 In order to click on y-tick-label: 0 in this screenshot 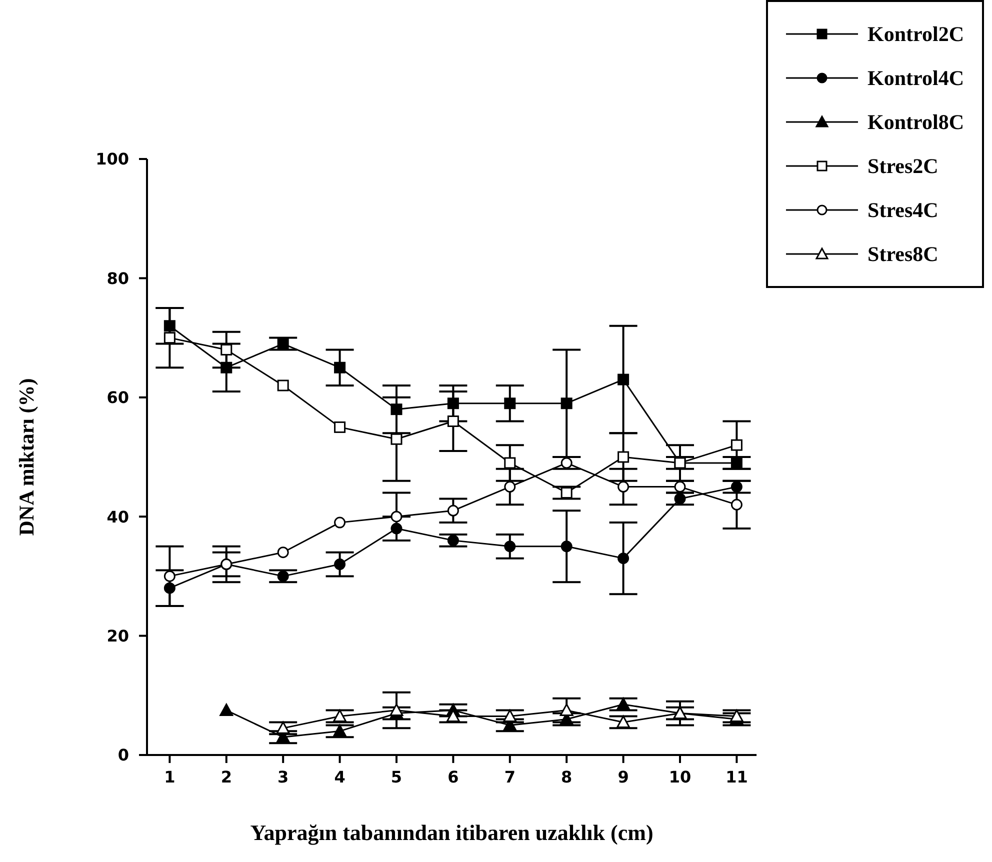, I will do `click(123, 755)`.